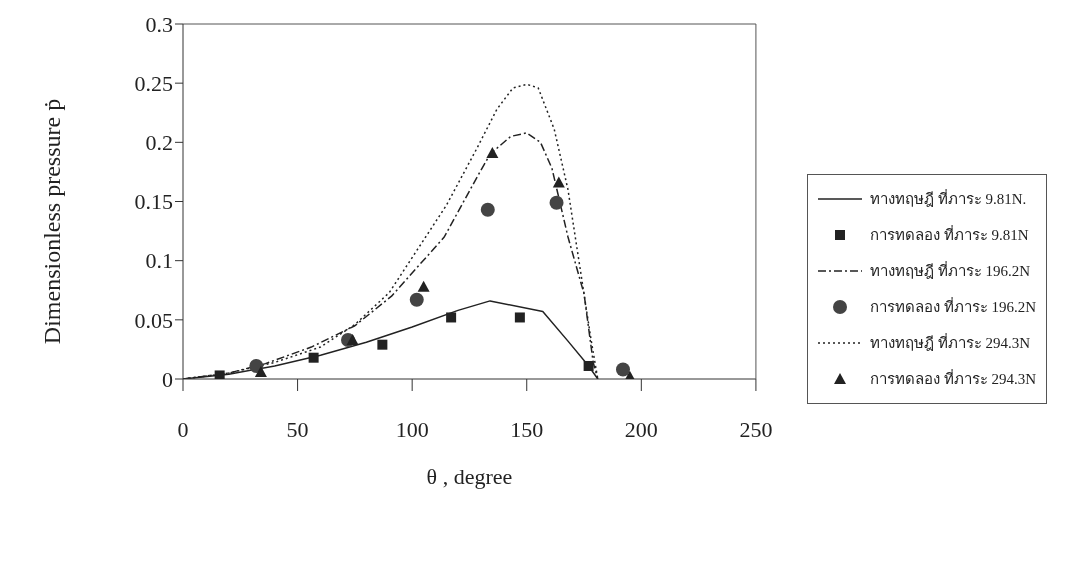  I want to click on x-tick-label: 200, so click(641, 429).